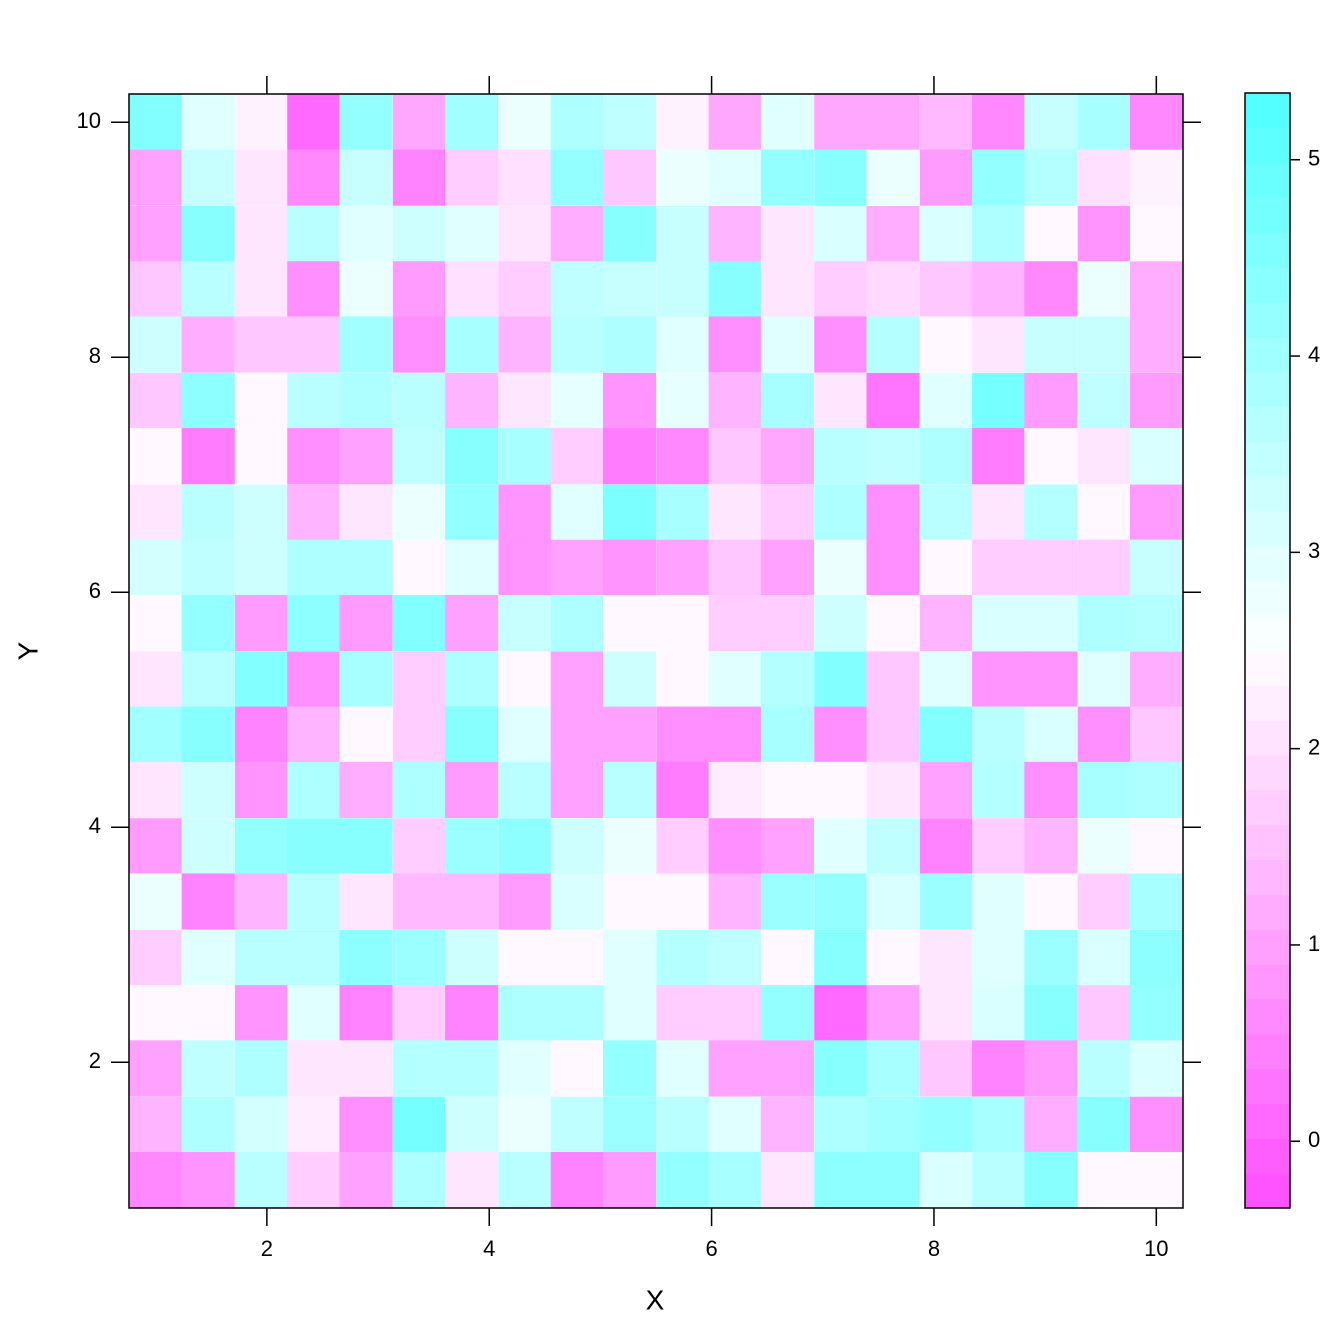  Describe the element at coordinates (1314, 158) in the screenshot. I see `colorbar-tick-label: 5` at that location.